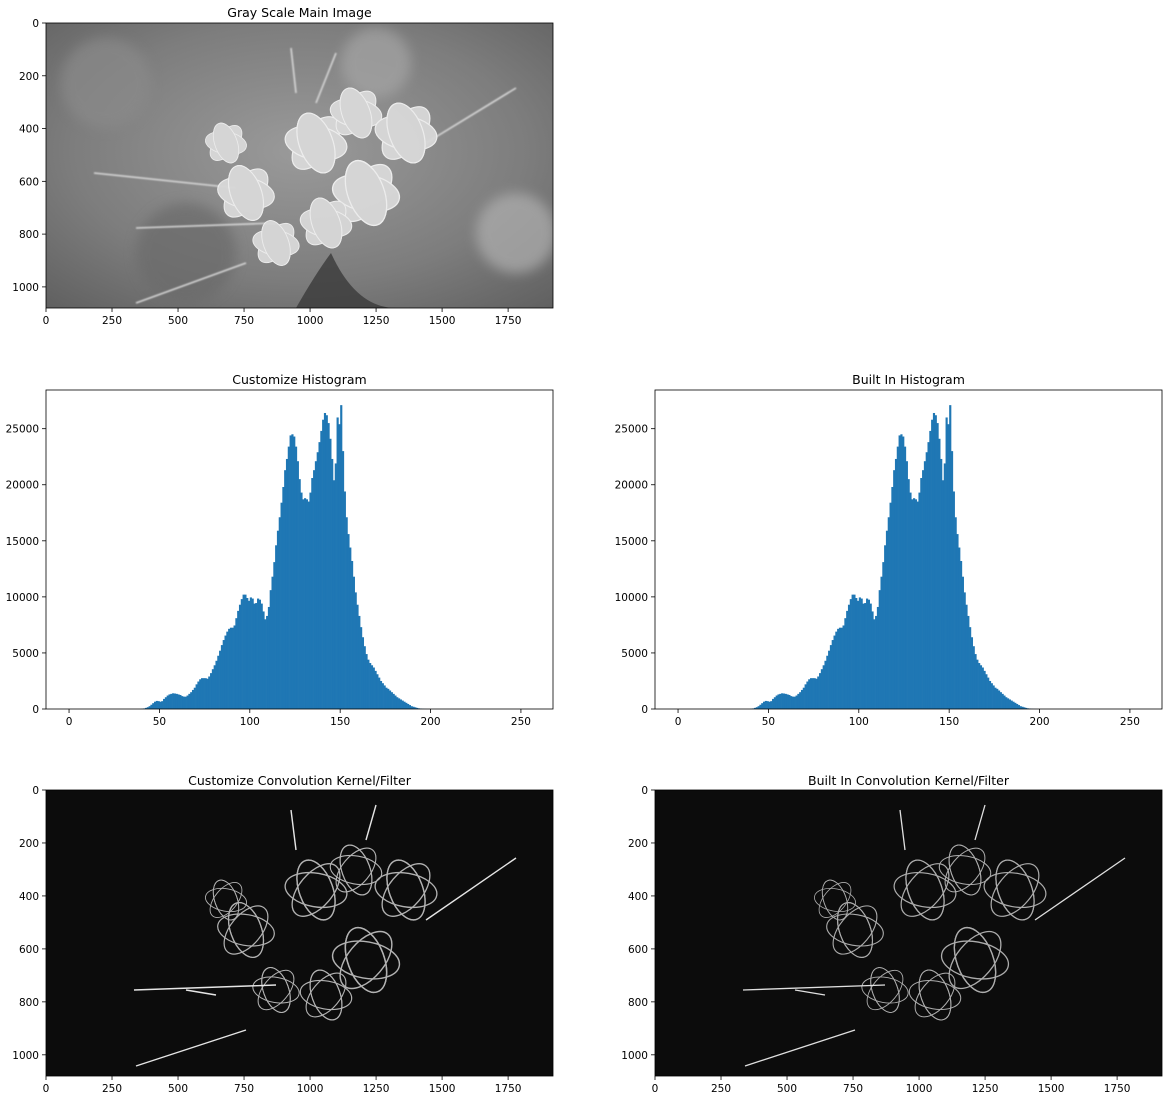 The height and width of the screenshot is (1100, 1169). Describe the element at coordinates (340, 722) in the screenshot. I see `x-tick-label: 150` at that location.